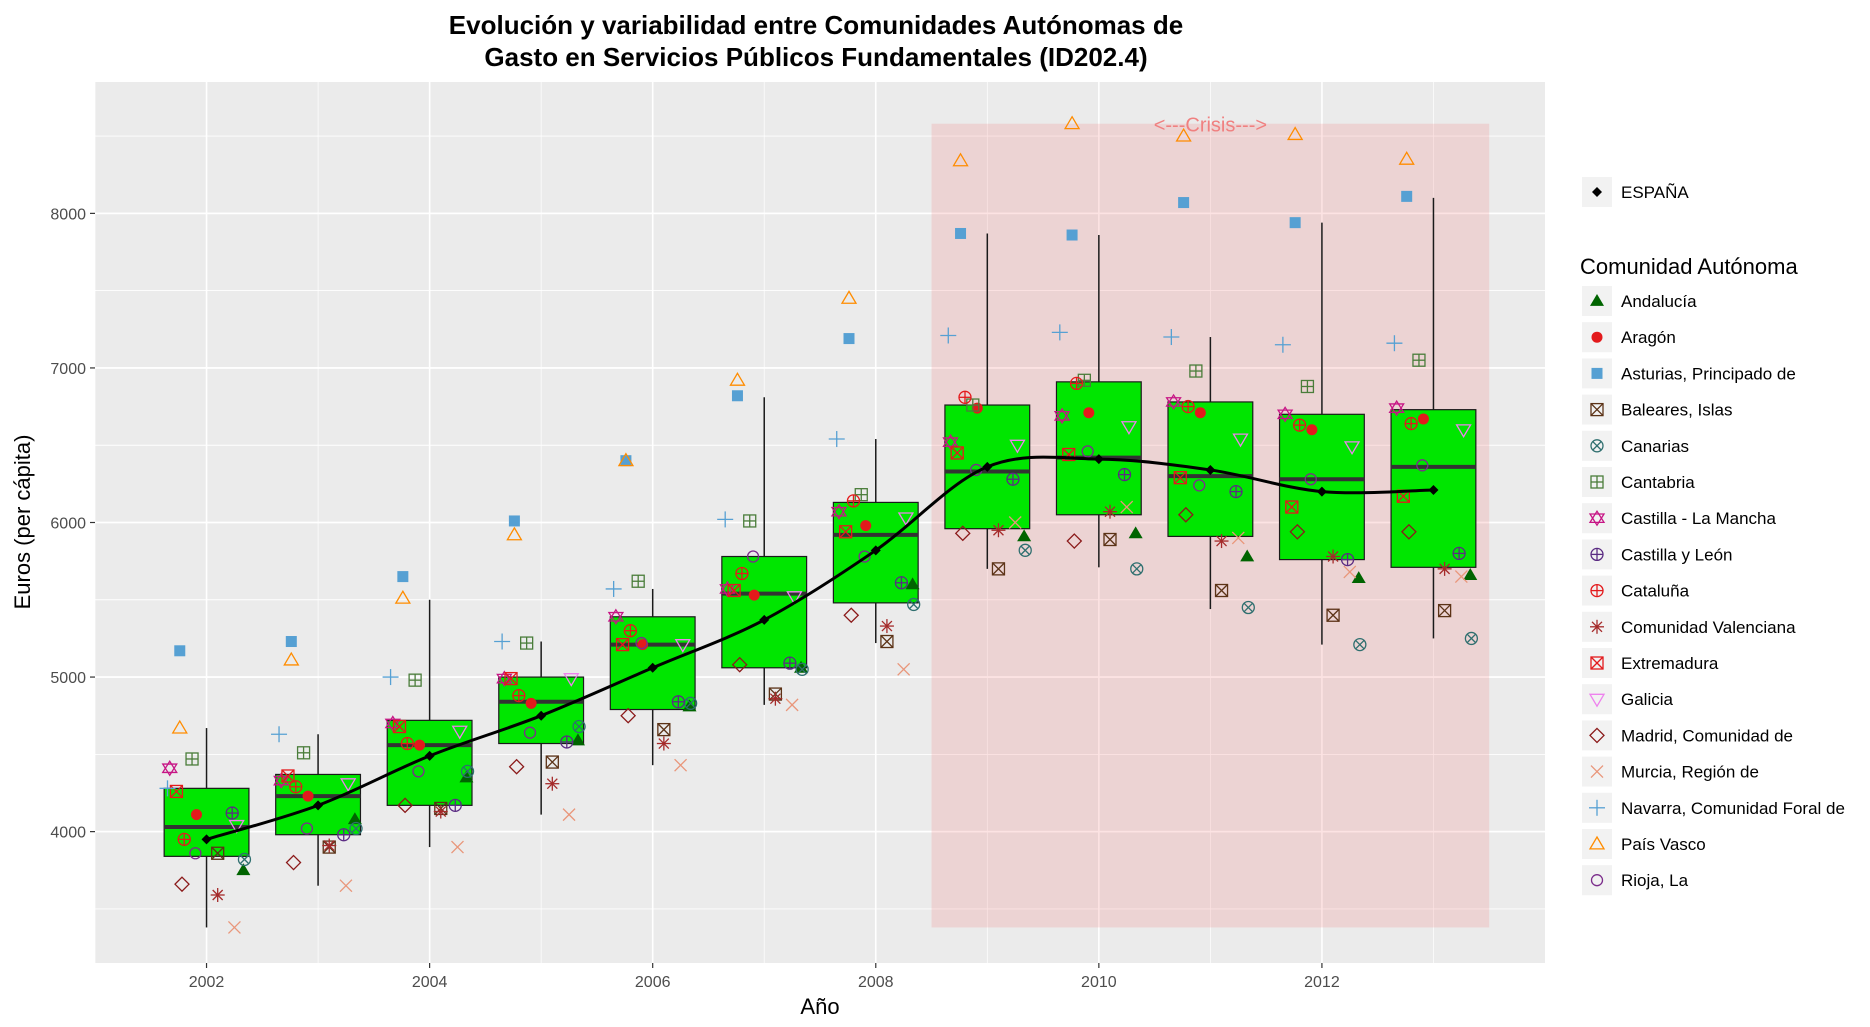 Image resolution: width=1870 pixels, height=1027 pixels. I want to click on legend-label: Baleares, Islas, so click(1677, 410).